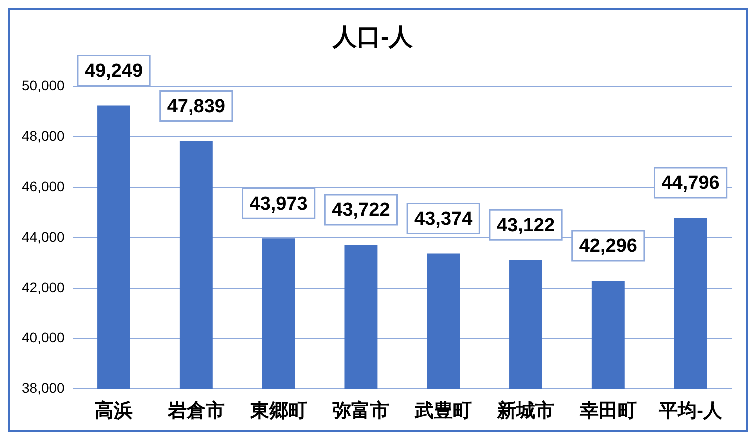 The height and width of the screenshot is (440, 756). I want to click on data-label: 49,249, so click(114, 71).